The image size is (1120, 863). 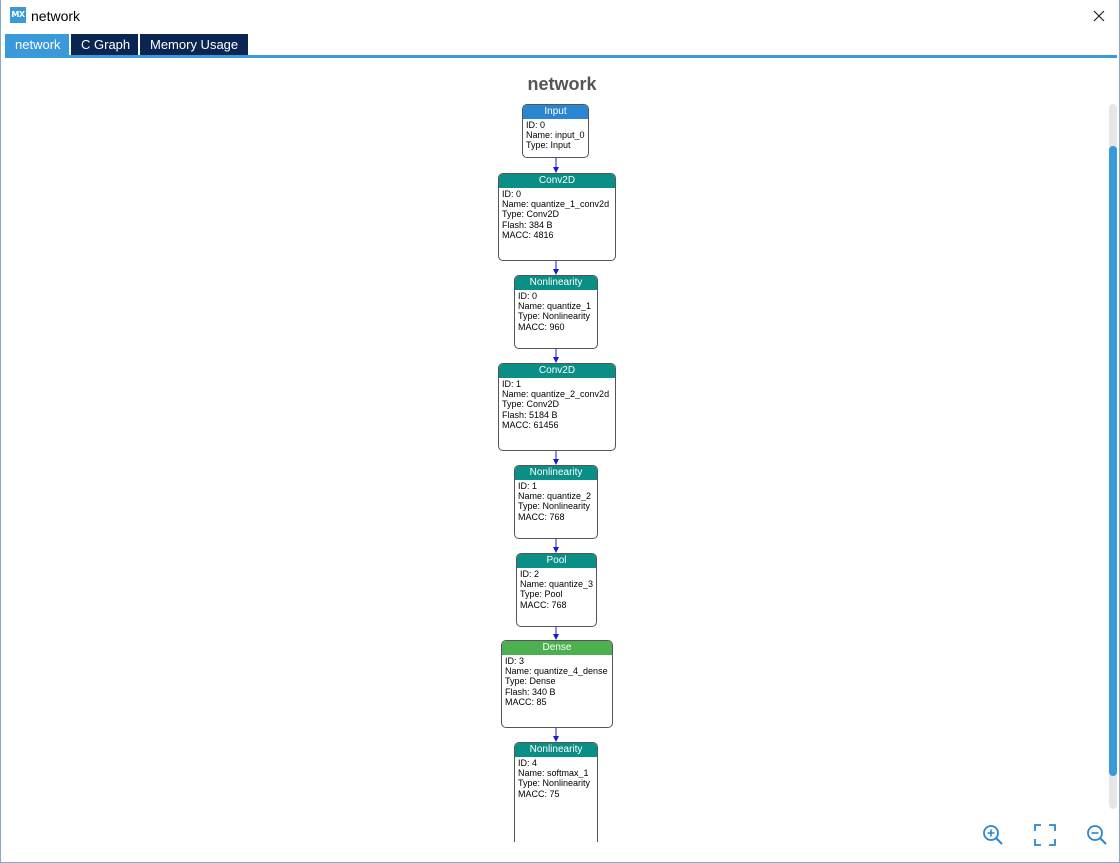 What do you see at coordinates (18, 15) in the screenshot?
I see `app-logo-icon: MX` at bounding box center [18, 15].